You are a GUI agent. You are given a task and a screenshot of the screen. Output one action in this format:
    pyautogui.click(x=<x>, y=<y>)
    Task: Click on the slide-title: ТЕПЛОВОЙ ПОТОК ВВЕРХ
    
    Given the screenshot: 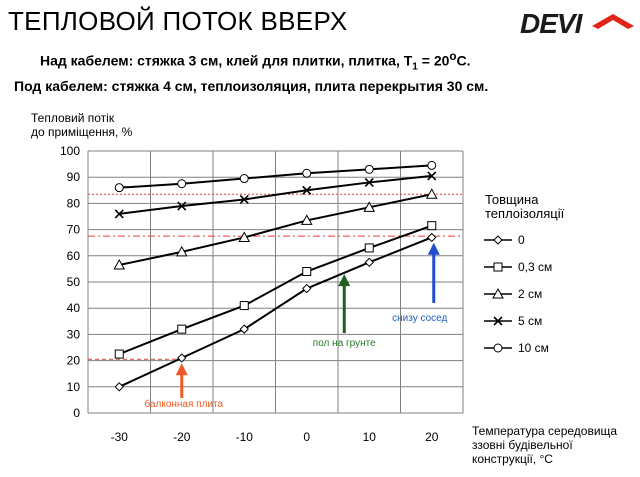 What is the action you would take?
    pyautogui.click(x=178, y=21)
    